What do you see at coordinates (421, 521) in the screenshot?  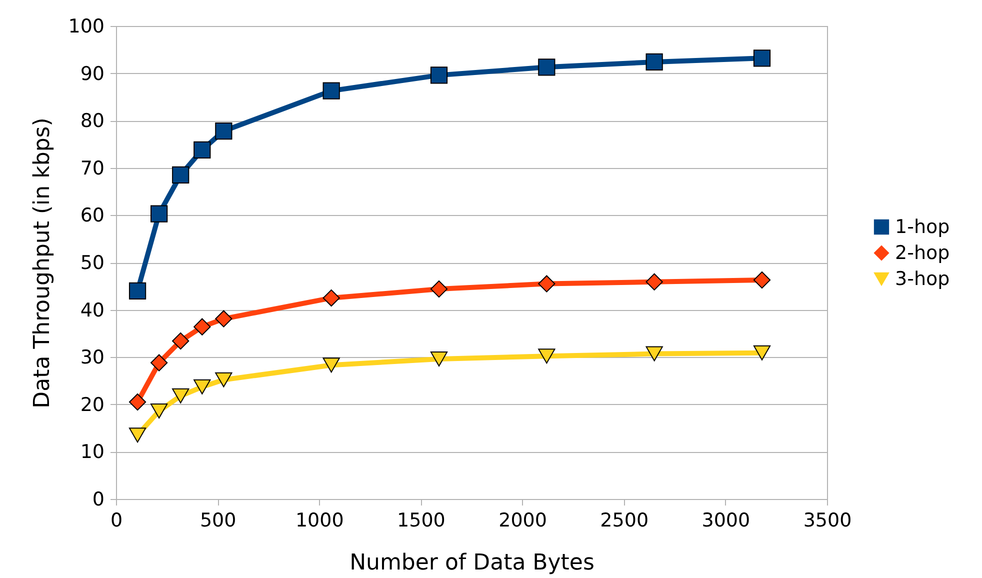 I see `x-tick-label: 1500` at bounding box center [421, 521].